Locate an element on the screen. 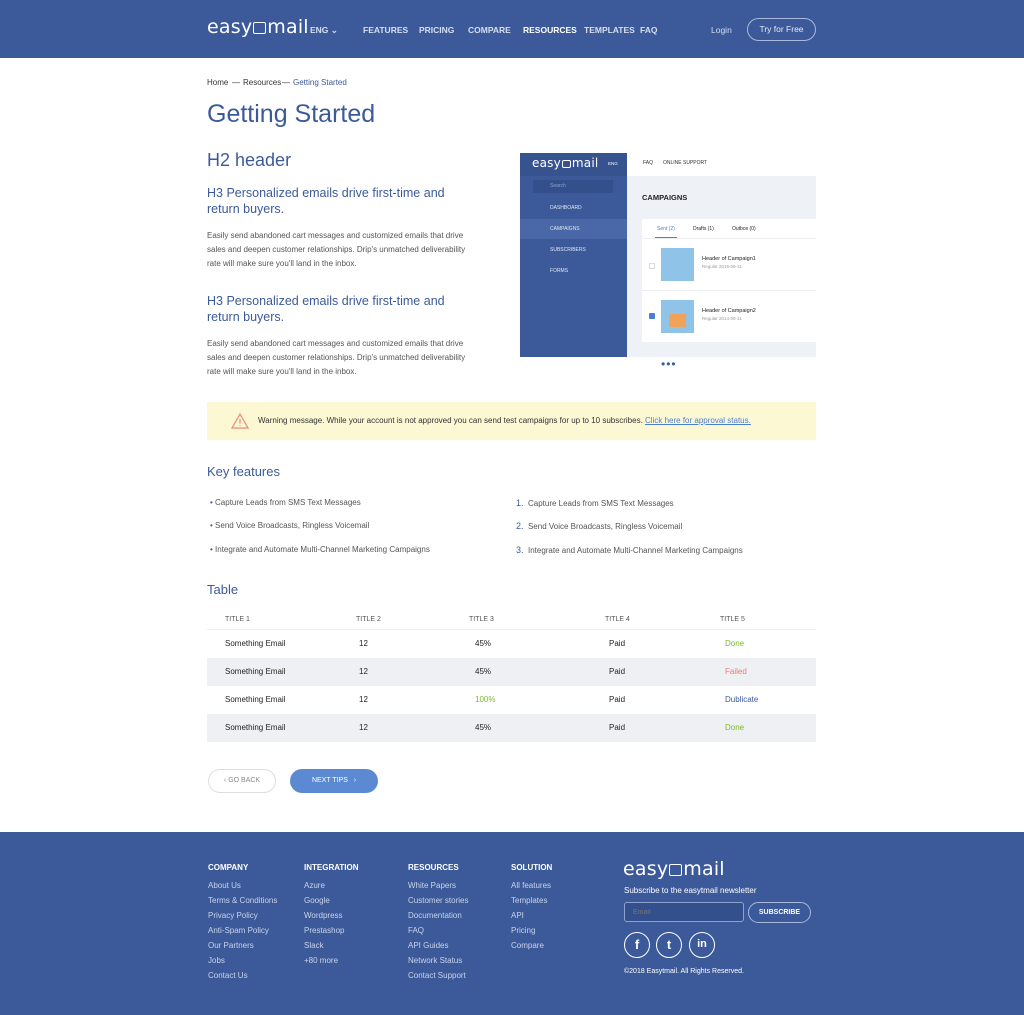 This screenshot has height=1015, width=1024. footer-link: Our Partners is located at coordinates (231, 945).